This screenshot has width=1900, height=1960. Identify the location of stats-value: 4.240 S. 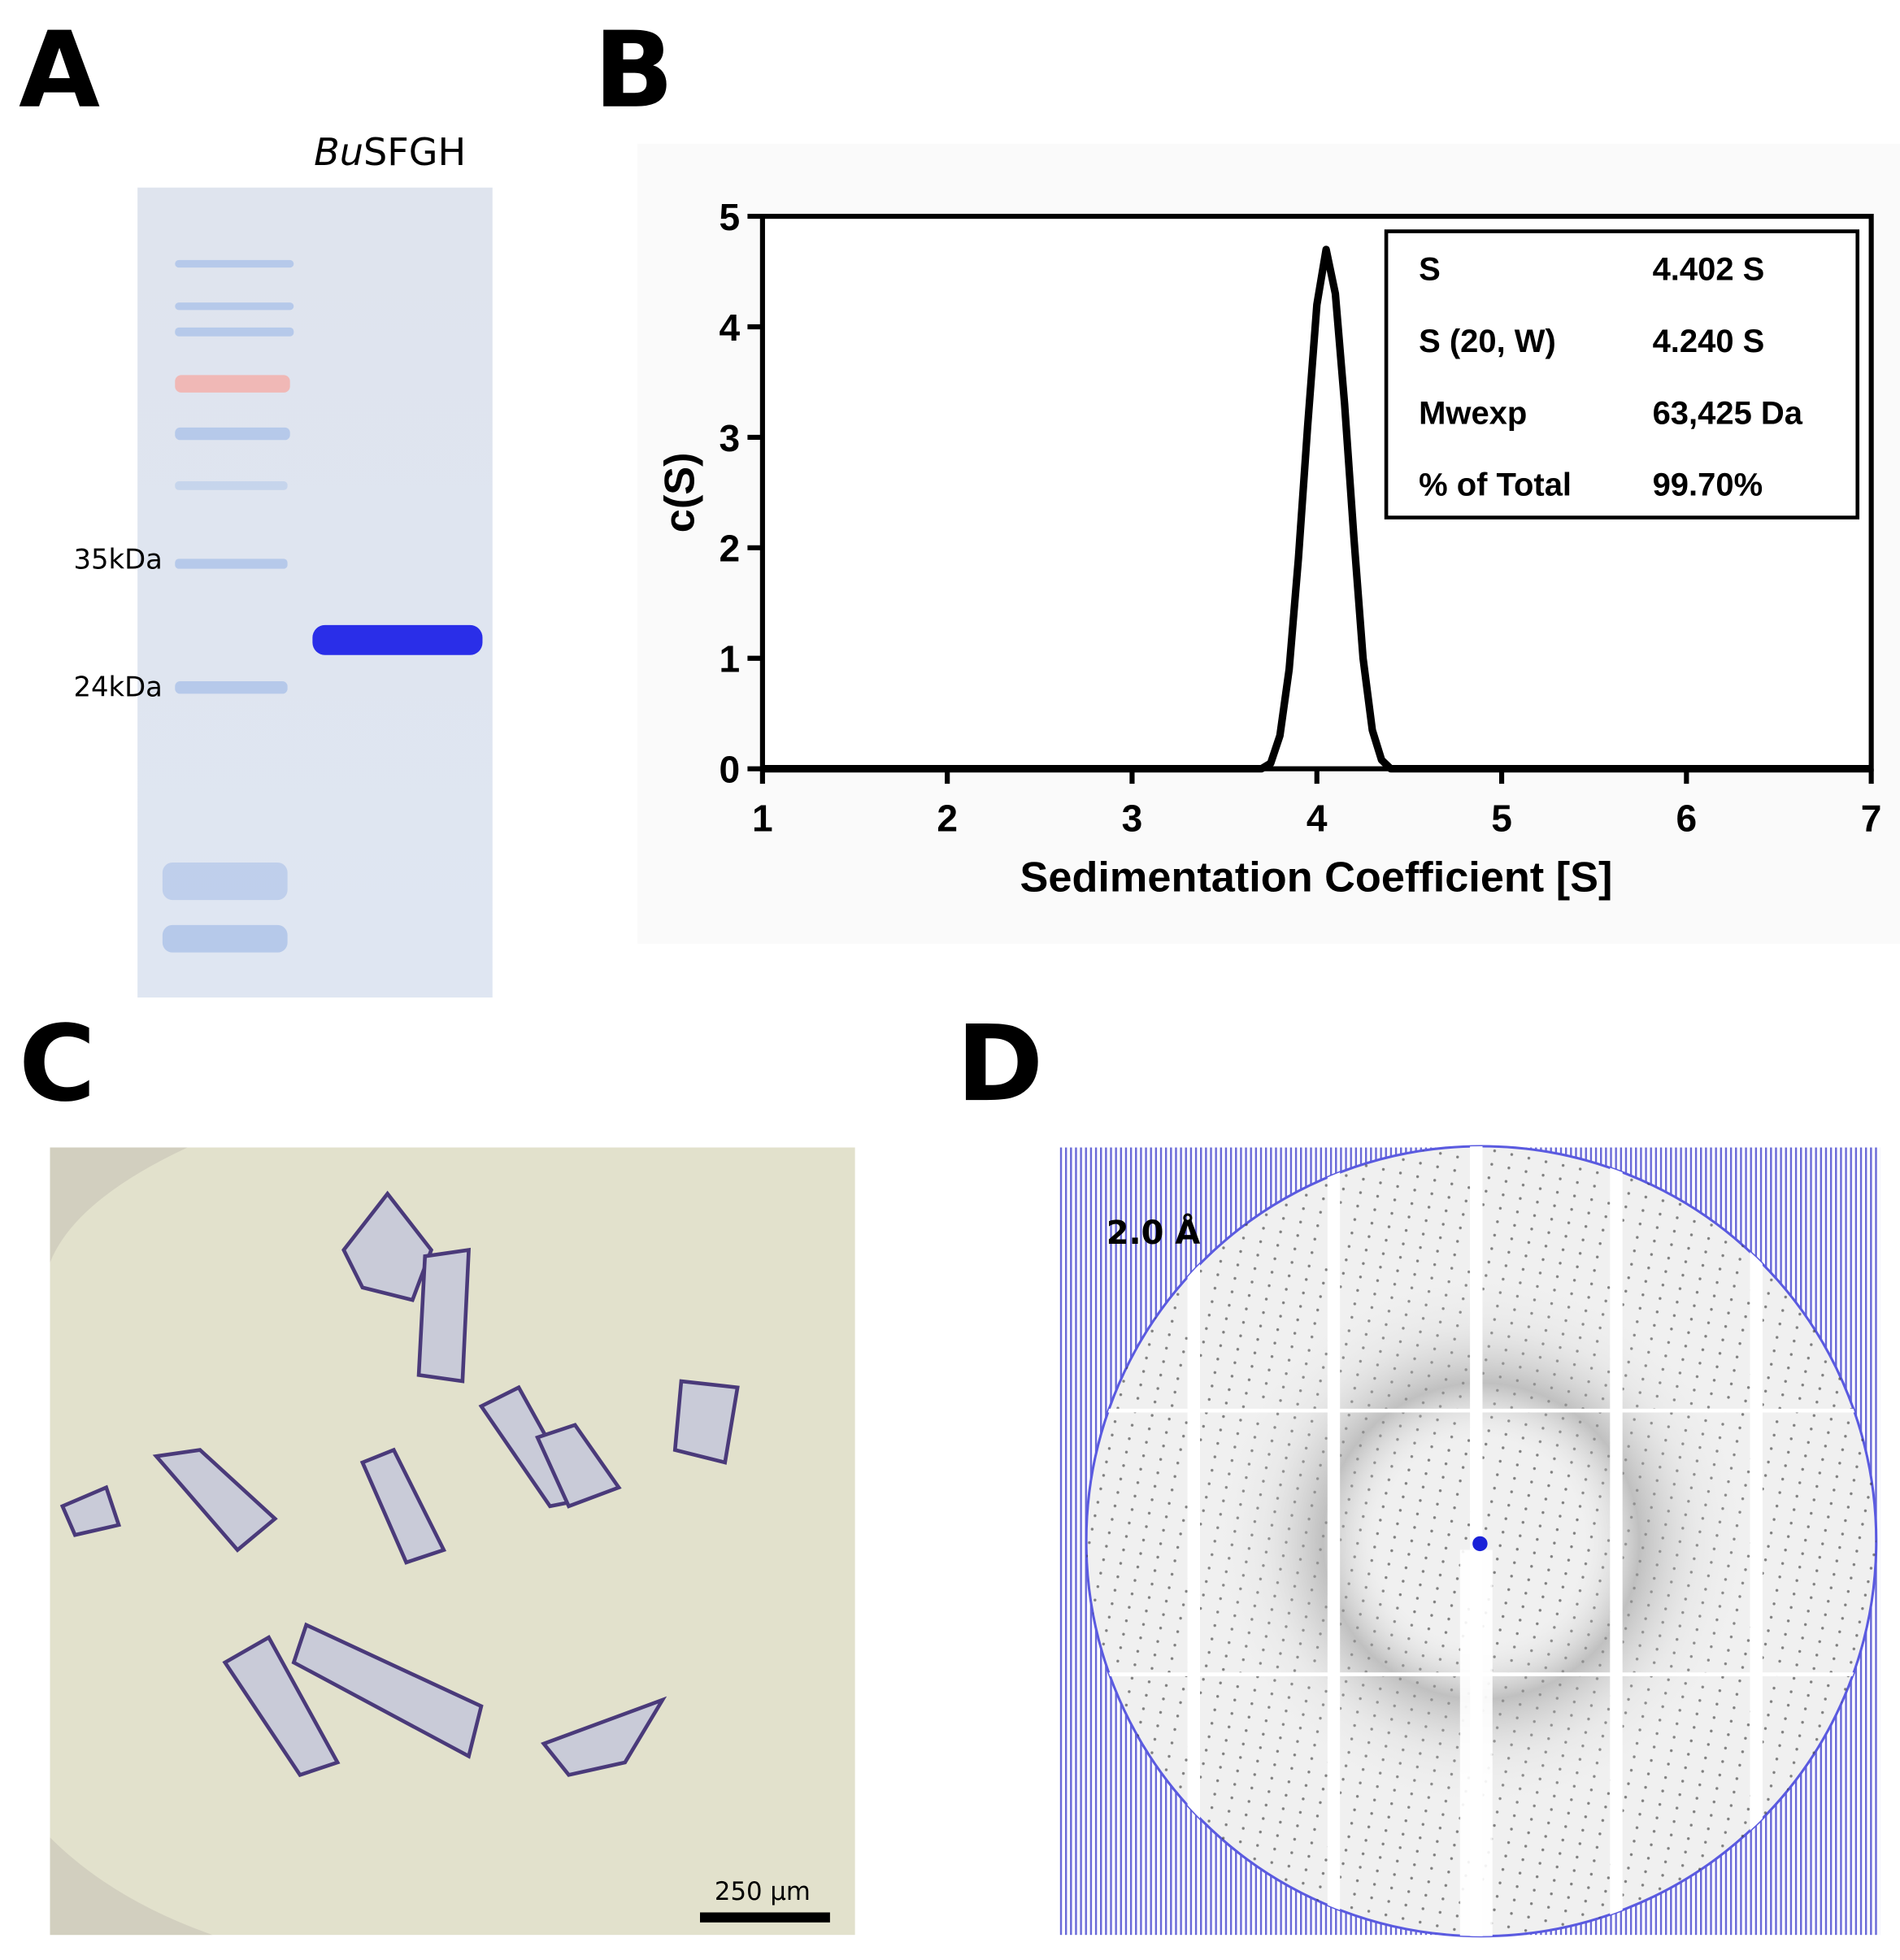
(1709, 341).